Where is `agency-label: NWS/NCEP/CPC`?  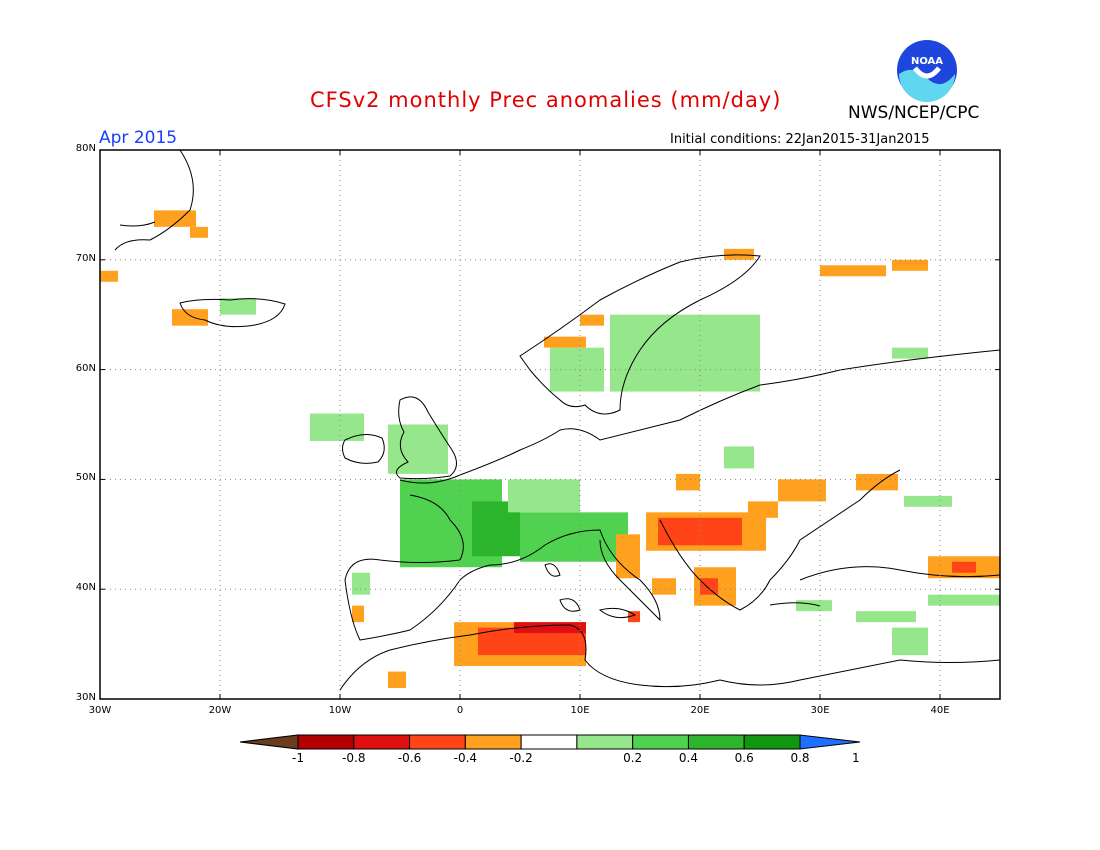 agency-label: NWS/NCEP/CPC is located at coordinates (914, 113).